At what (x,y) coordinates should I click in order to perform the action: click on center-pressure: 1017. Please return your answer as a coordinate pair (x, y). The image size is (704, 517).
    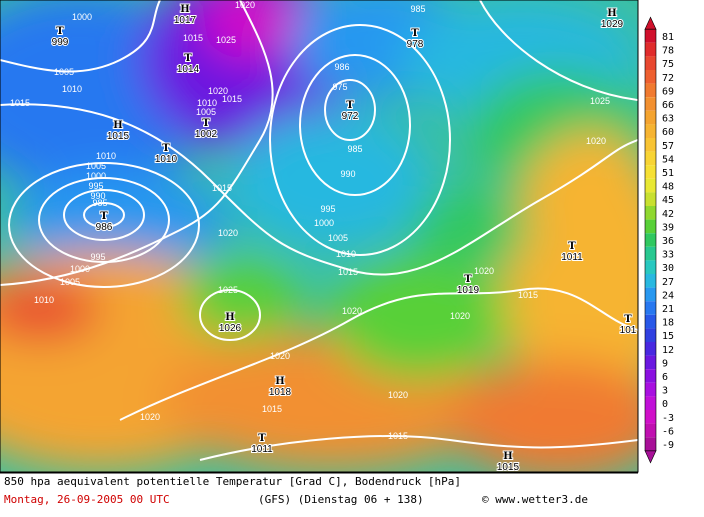
    Looking at the image, I should click on (185, 20).